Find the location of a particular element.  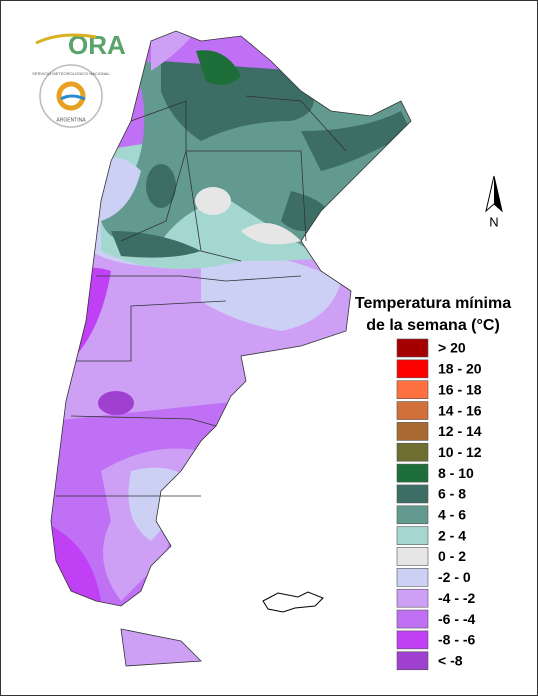

seal-sun is located at coordinates (71, 96).